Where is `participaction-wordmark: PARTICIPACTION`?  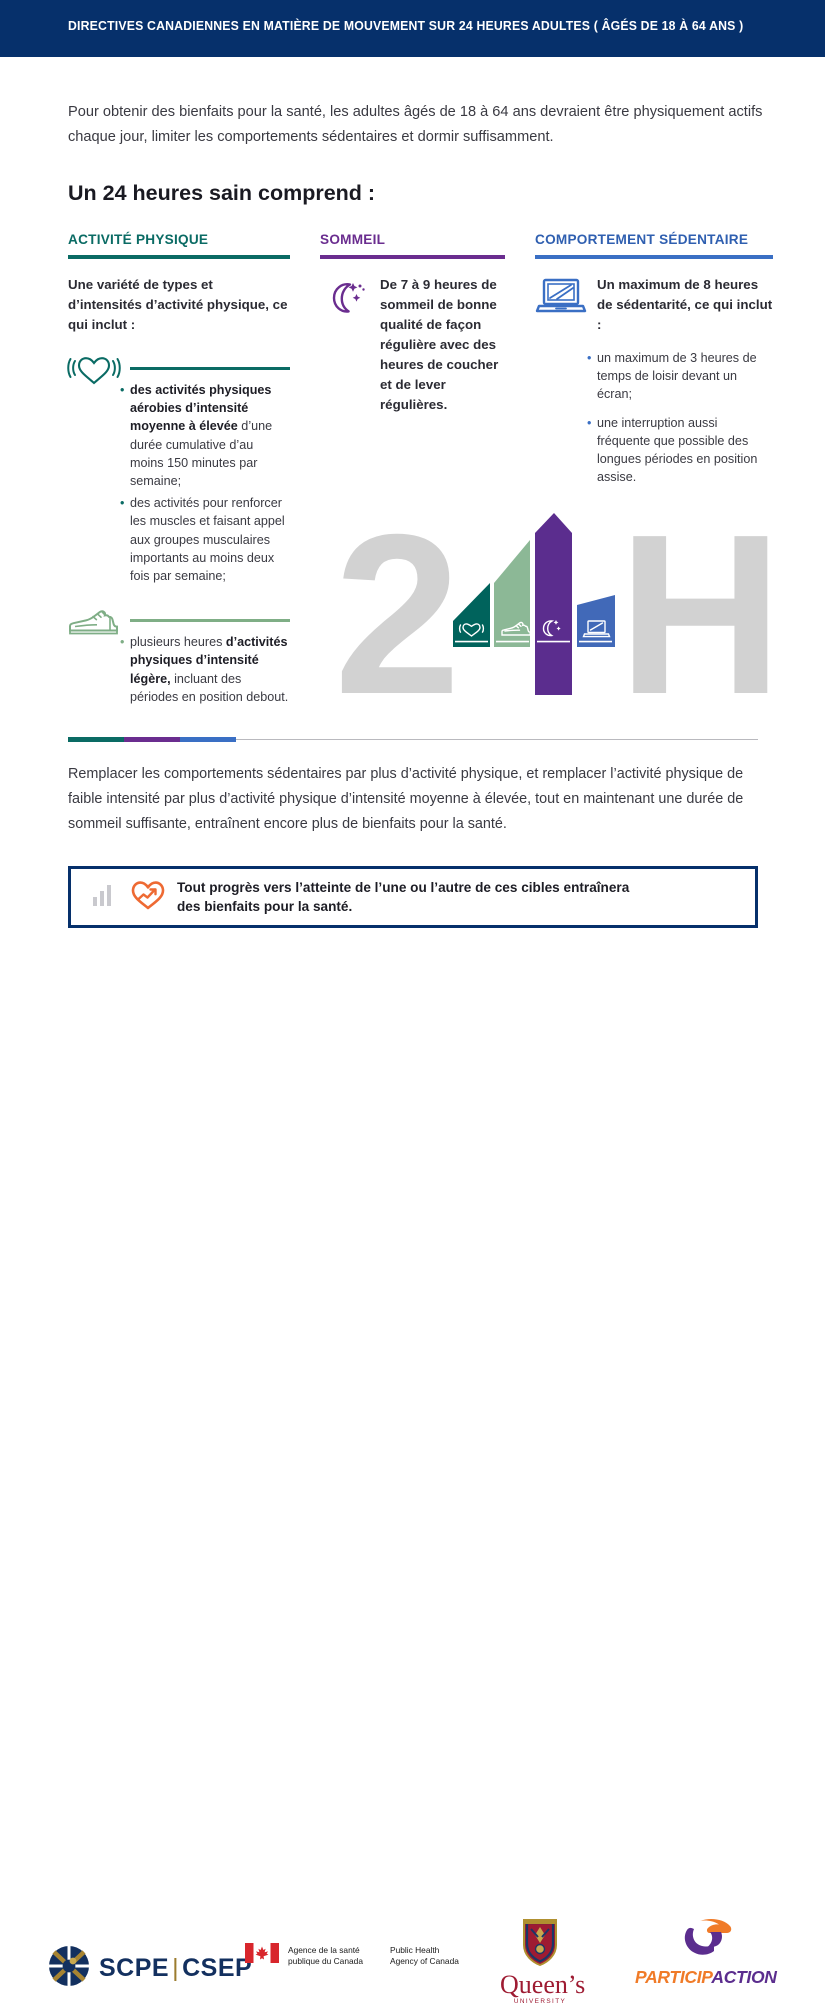
participaction-wordmark: PARTICIPACTION is located at coordinates (706, 1977).